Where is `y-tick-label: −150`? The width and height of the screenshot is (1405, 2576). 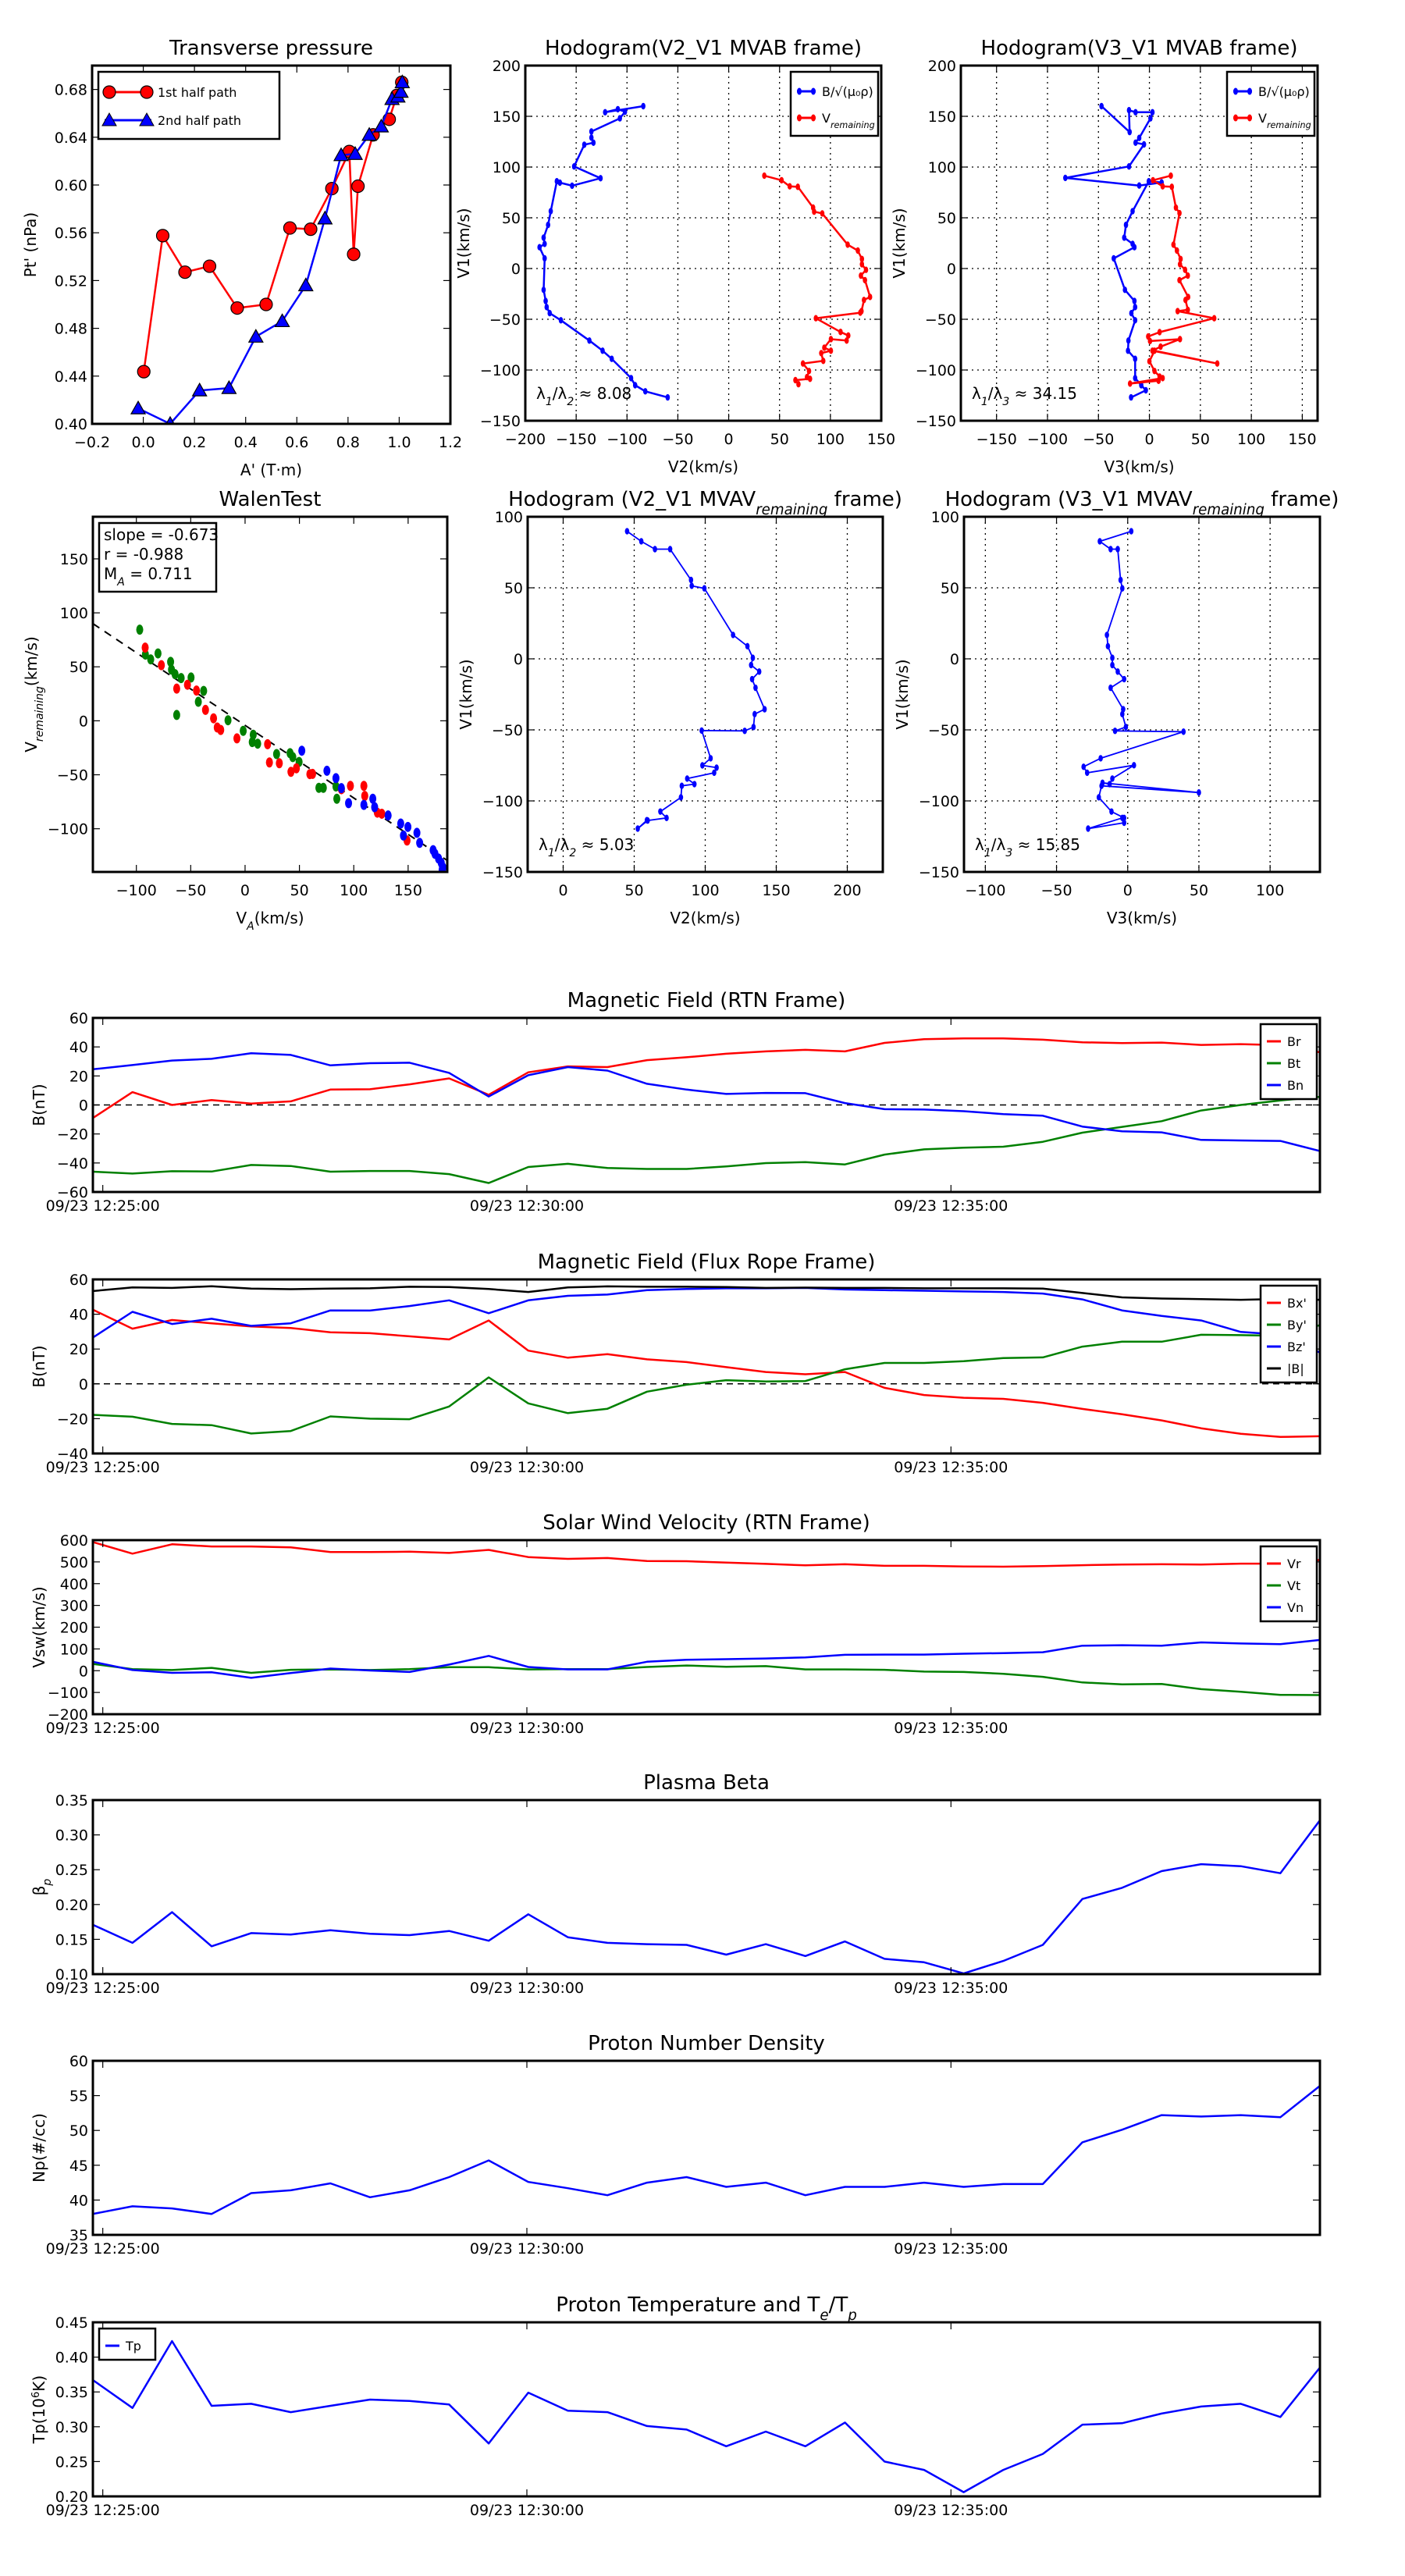 y-tick-label: −150 is located at coordinates (939, 872).